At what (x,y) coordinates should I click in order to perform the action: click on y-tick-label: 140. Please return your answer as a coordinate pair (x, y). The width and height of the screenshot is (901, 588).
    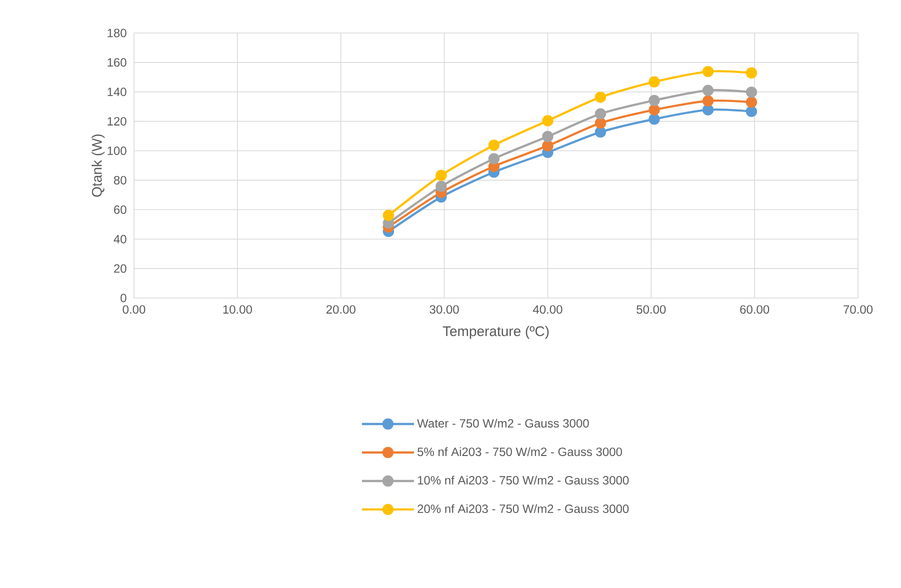
    Looking at the image, I should click on (117, 92).